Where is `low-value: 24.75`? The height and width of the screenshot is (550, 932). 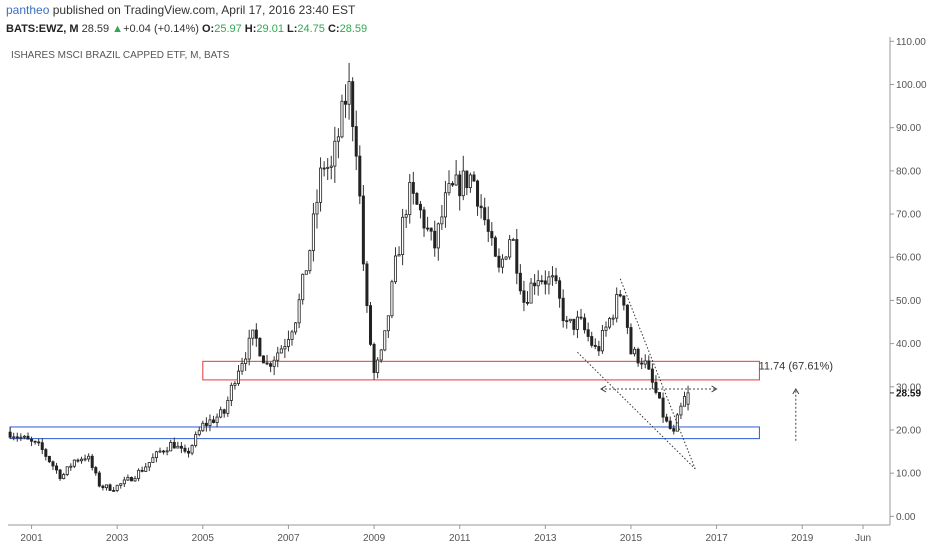 low-value: 24.75 is located at coordinates (311, 29).